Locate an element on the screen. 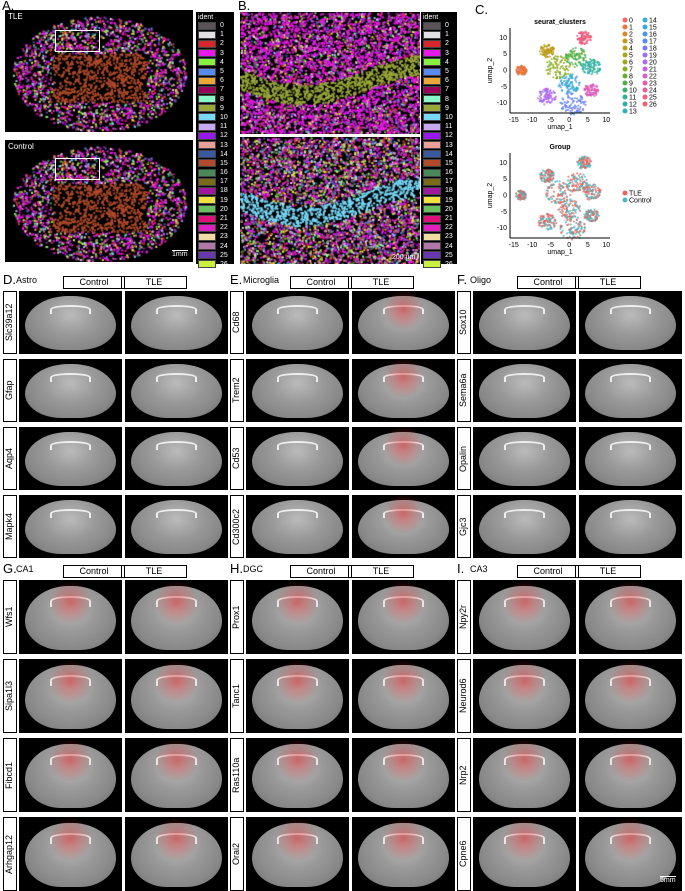 The height and width of the screenshot is (891, 685). legend-item: 19 is located at coordinates (215, 200).